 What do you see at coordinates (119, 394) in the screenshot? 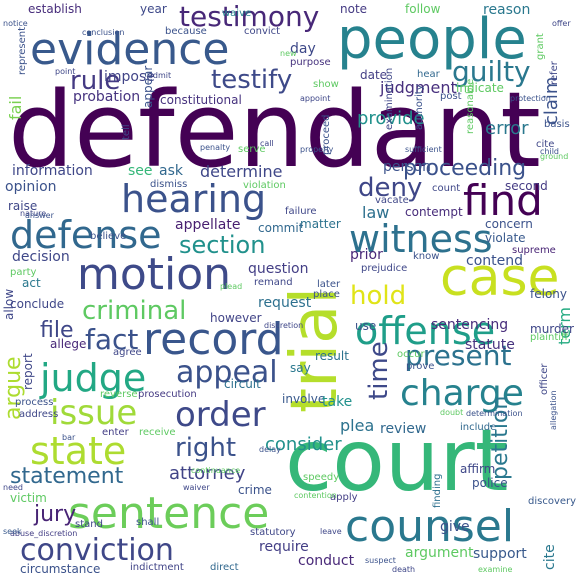
I see `word-reverse: reverse` at bounding box center [119, 394].